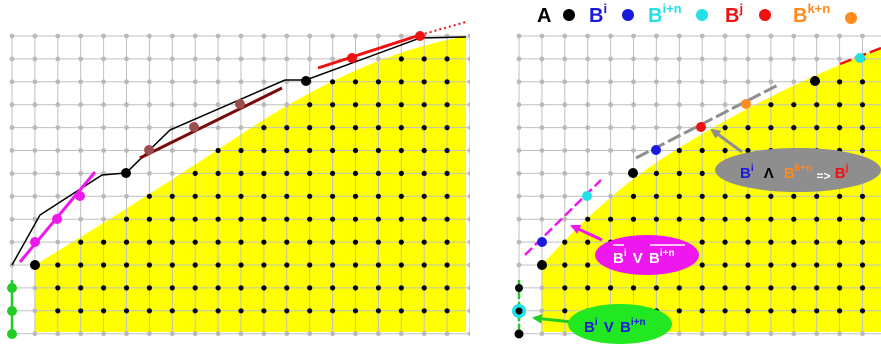 The image size is (881, 345). What do you see at coordinates (794, 171) in the screenshot?
I see `callout-and-text: Bi Λ Bk+n => Bj` at bounding box center [794, 171].